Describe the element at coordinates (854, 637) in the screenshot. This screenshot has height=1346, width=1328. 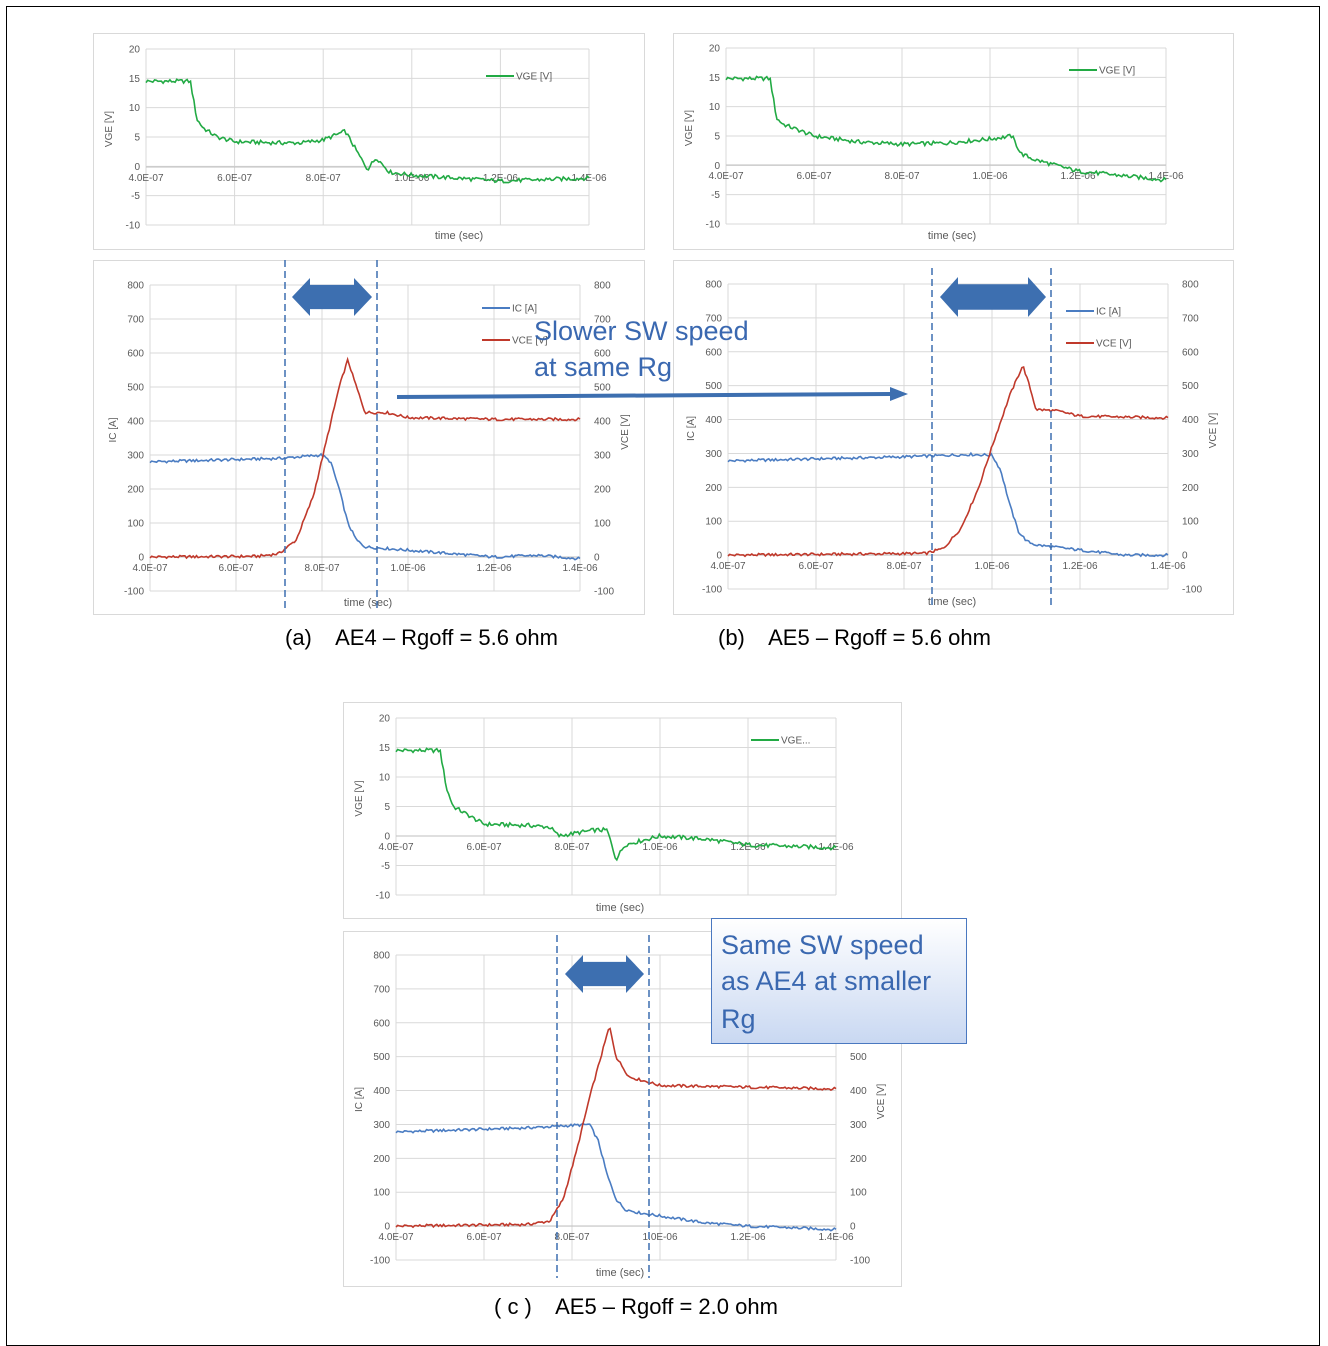
I see `caption-b: (b) AE5 – Rgoff = 5.6 ohm` at that location.